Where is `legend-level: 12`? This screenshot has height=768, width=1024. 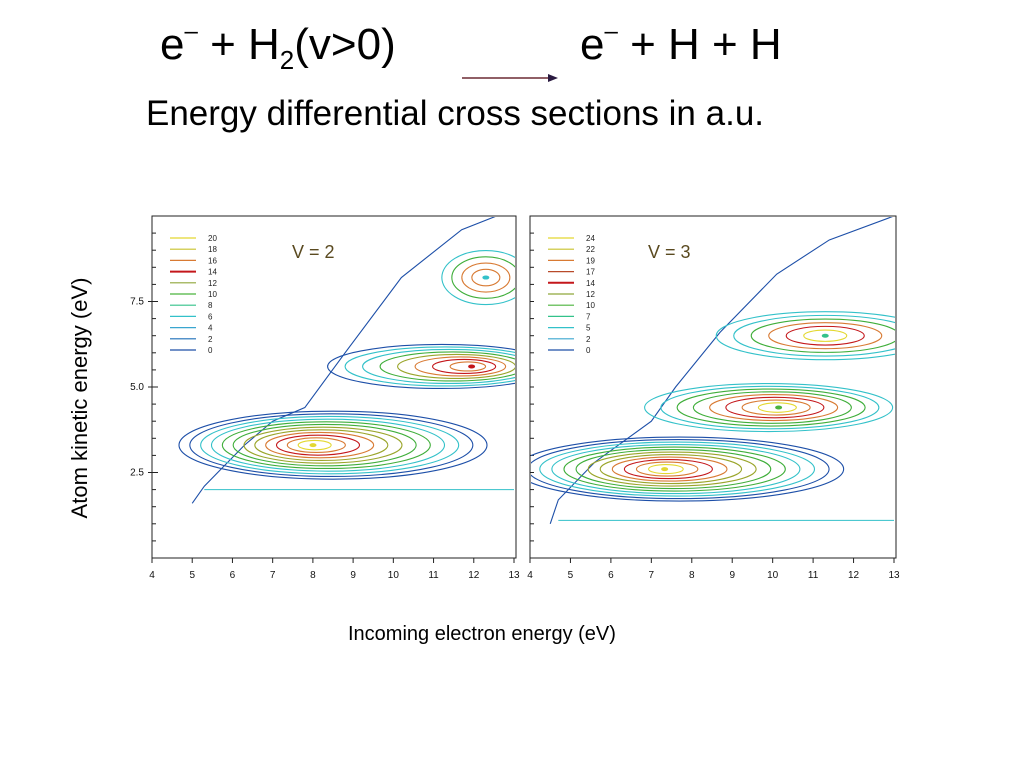 legend-level: 12 is located at coordinates (212, 283).